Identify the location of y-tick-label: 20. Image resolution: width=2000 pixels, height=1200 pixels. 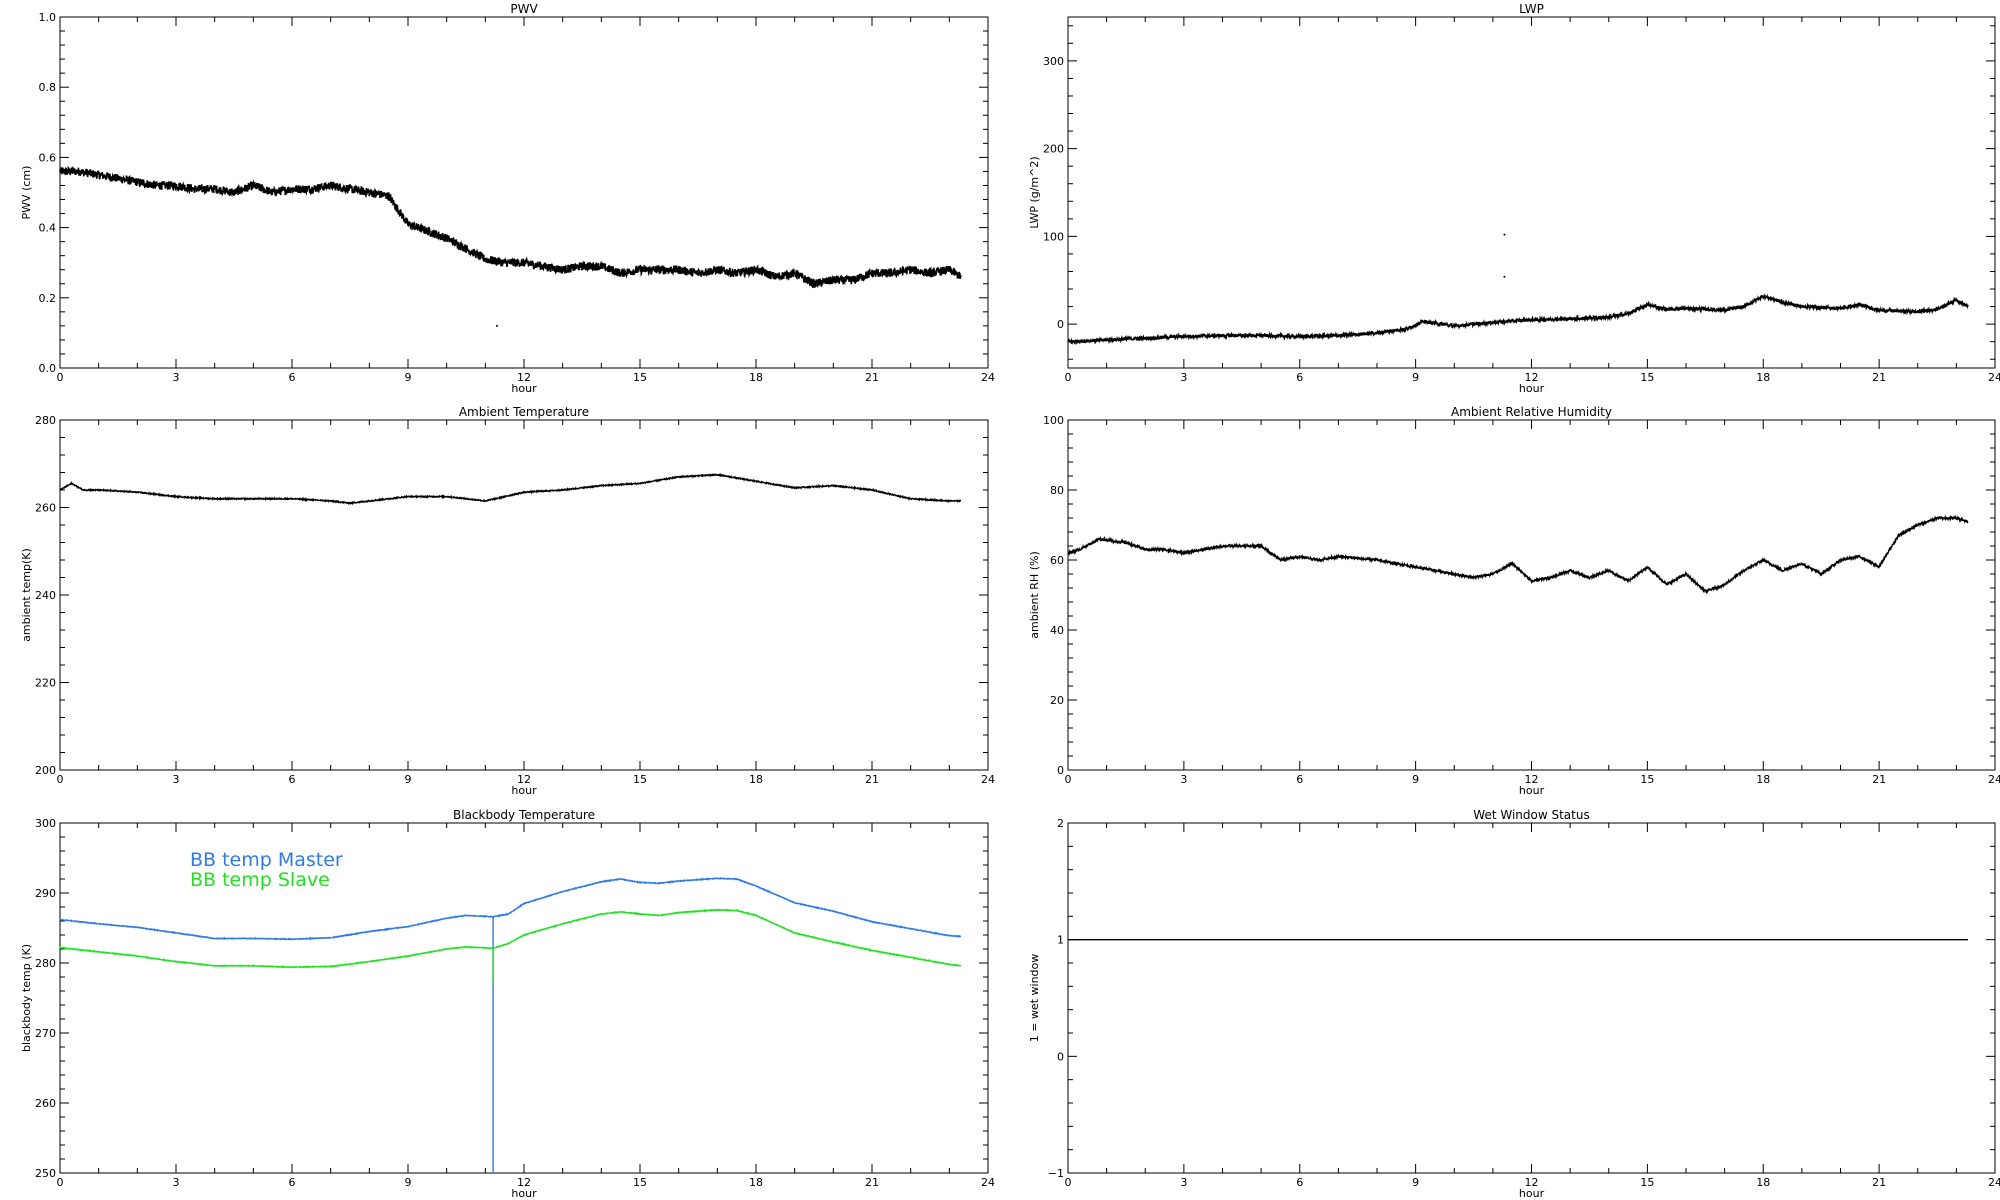
(1057, 700).